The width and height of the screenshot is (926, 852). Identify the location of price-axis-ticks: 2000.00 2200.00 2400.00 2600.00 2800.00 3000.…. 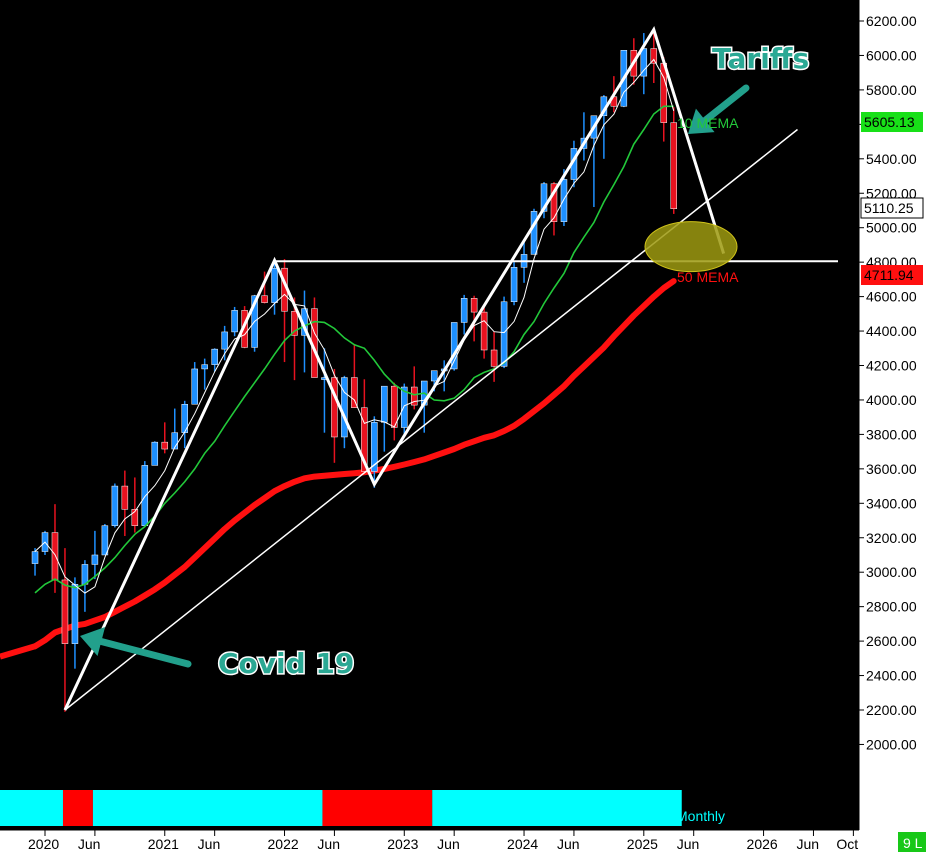
(888, 382).